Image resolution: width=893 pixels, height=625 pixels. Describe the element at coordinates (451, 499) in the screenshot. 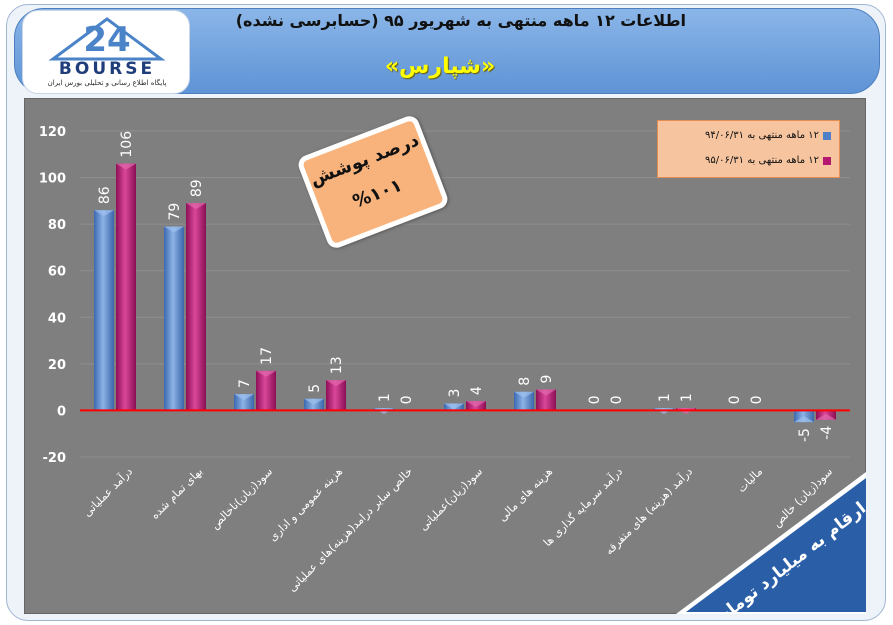

I see `x-tick-label: سود(زیان)عملیاتی` at that location.